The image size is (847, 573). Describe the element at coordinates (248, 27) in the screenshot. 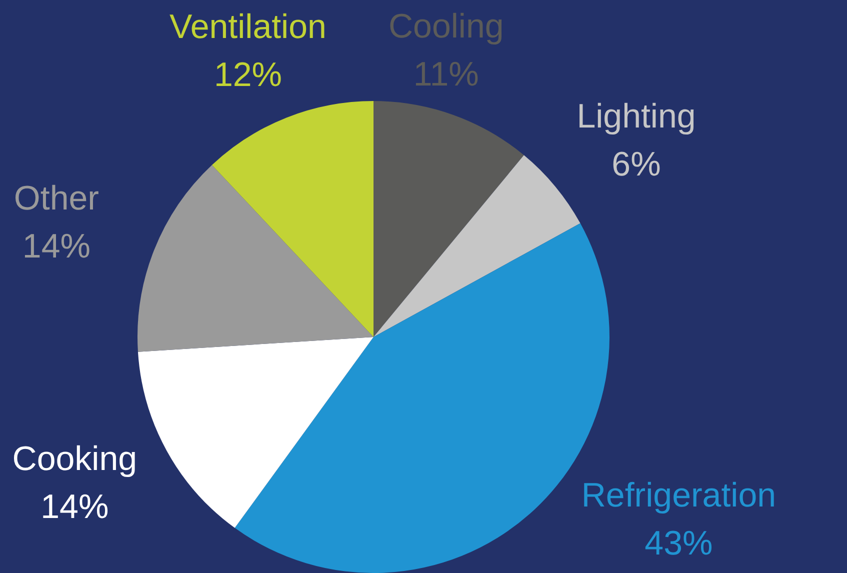

I see `slice-label: Ventilation` at that location.